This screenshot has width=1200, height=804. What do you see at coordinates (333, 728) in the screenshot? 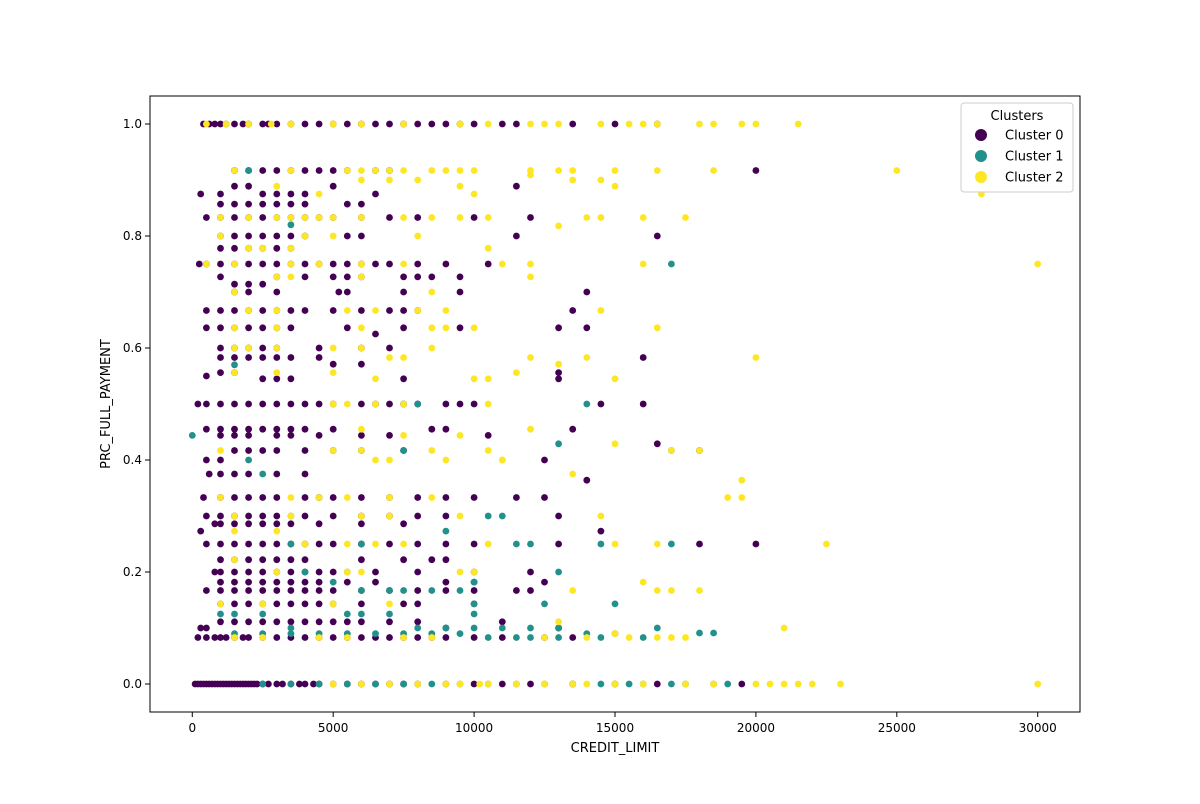
I see `x-tick-label: 5000` at bounding box center [333, 728].